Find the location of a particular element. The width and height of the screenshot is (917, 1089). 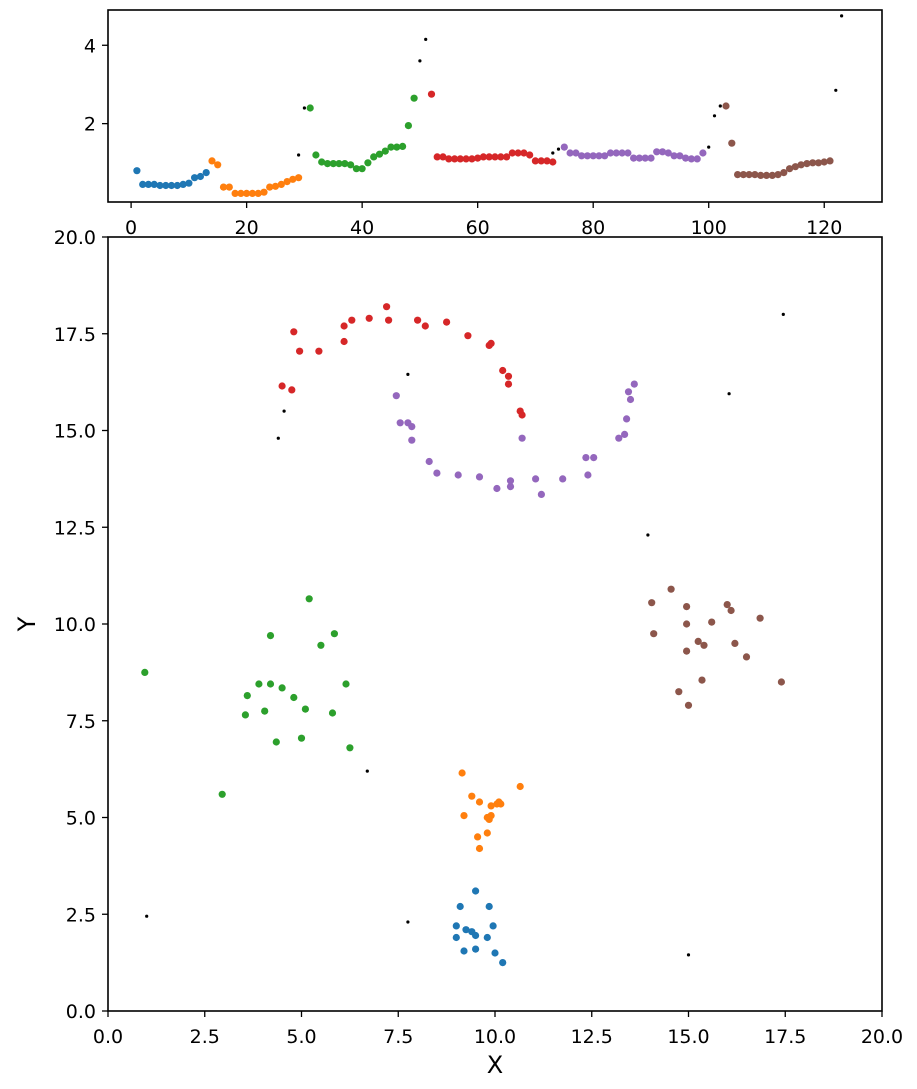

x-tick-label: 5.0 is located at coordinates (301, 1037).